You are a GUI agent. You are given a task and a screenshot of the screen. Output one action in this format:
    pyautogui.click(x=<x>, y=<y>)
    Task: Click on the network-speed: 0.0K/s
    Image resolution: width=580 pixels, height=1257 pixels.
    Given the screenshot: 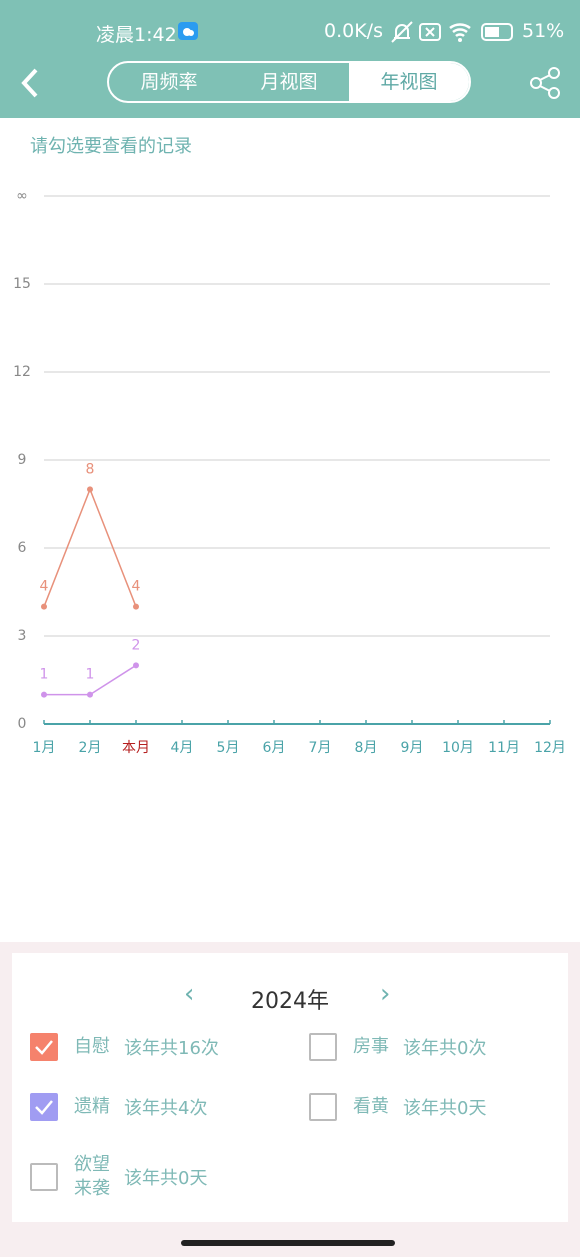 What is the action you would take?
    pyautogui.click(x=353, y=31)
    